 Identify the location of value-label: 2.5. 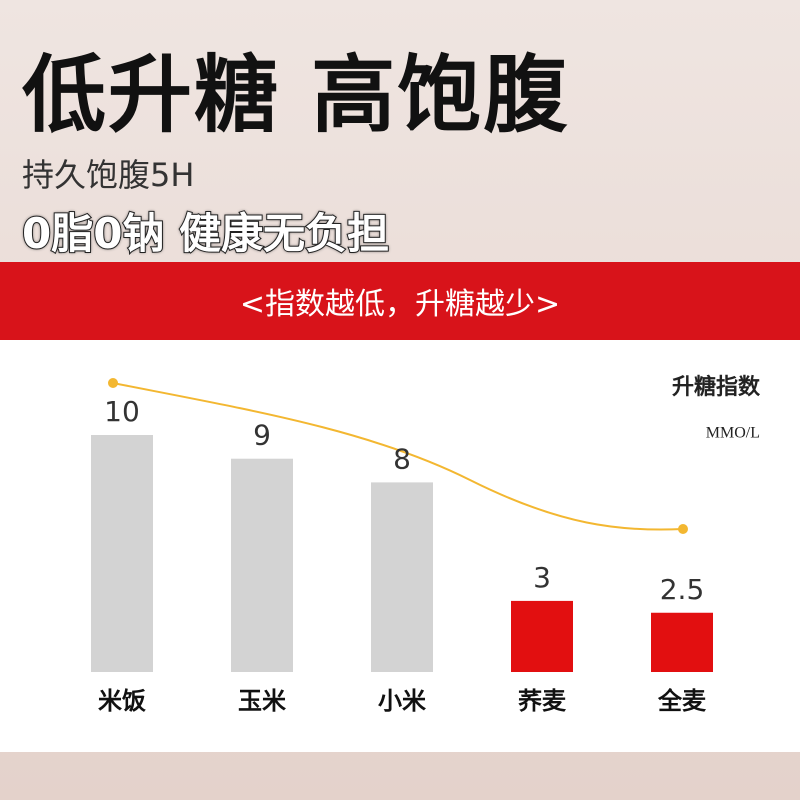
(682, 589).